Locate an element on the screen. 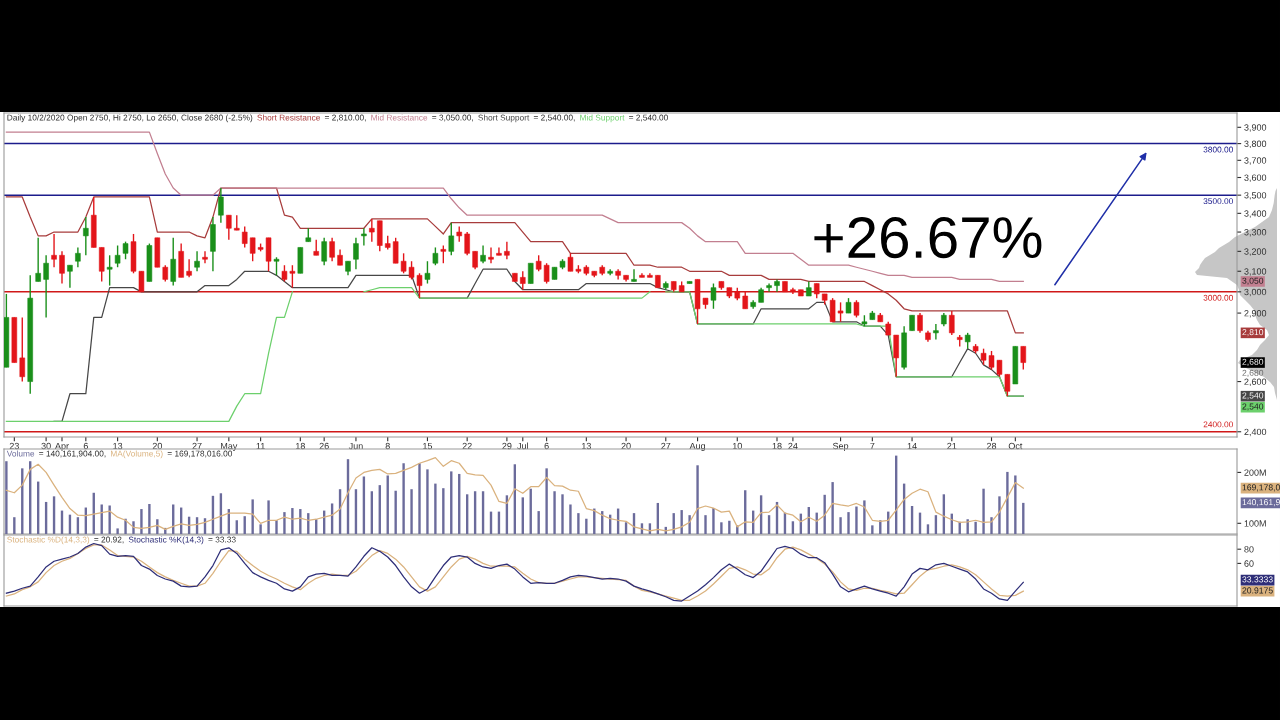 The image size is (1280, 720). y-tick-label: 60 is located at coordinates (1249, 563).